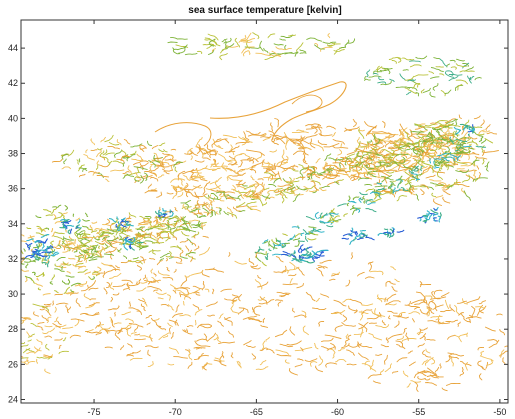 This screenshot has height=419, width=515. Describe the element at coordinates (13, 259) in the screenshot. I see `y-tick-label: 32` at that location.